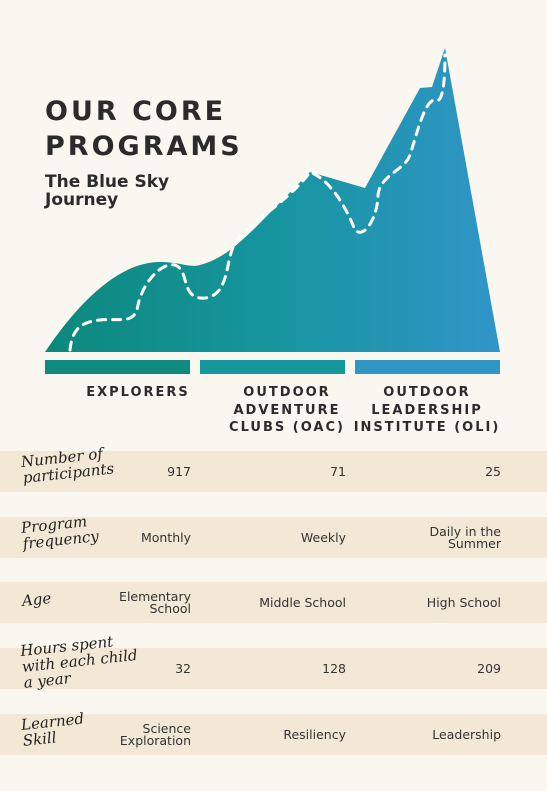  I want to click on cell: Daily in the Summer, so click(465, 537).